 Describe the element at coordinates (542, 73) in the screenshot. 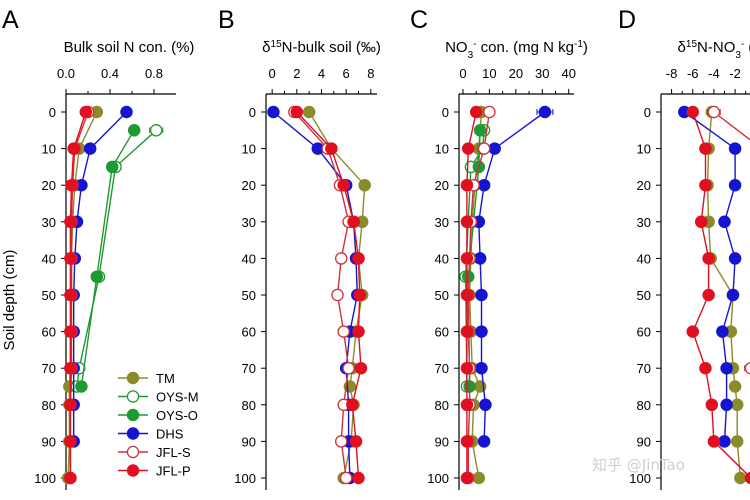

I see `panel-c-x-tick-label: 30` at that location.